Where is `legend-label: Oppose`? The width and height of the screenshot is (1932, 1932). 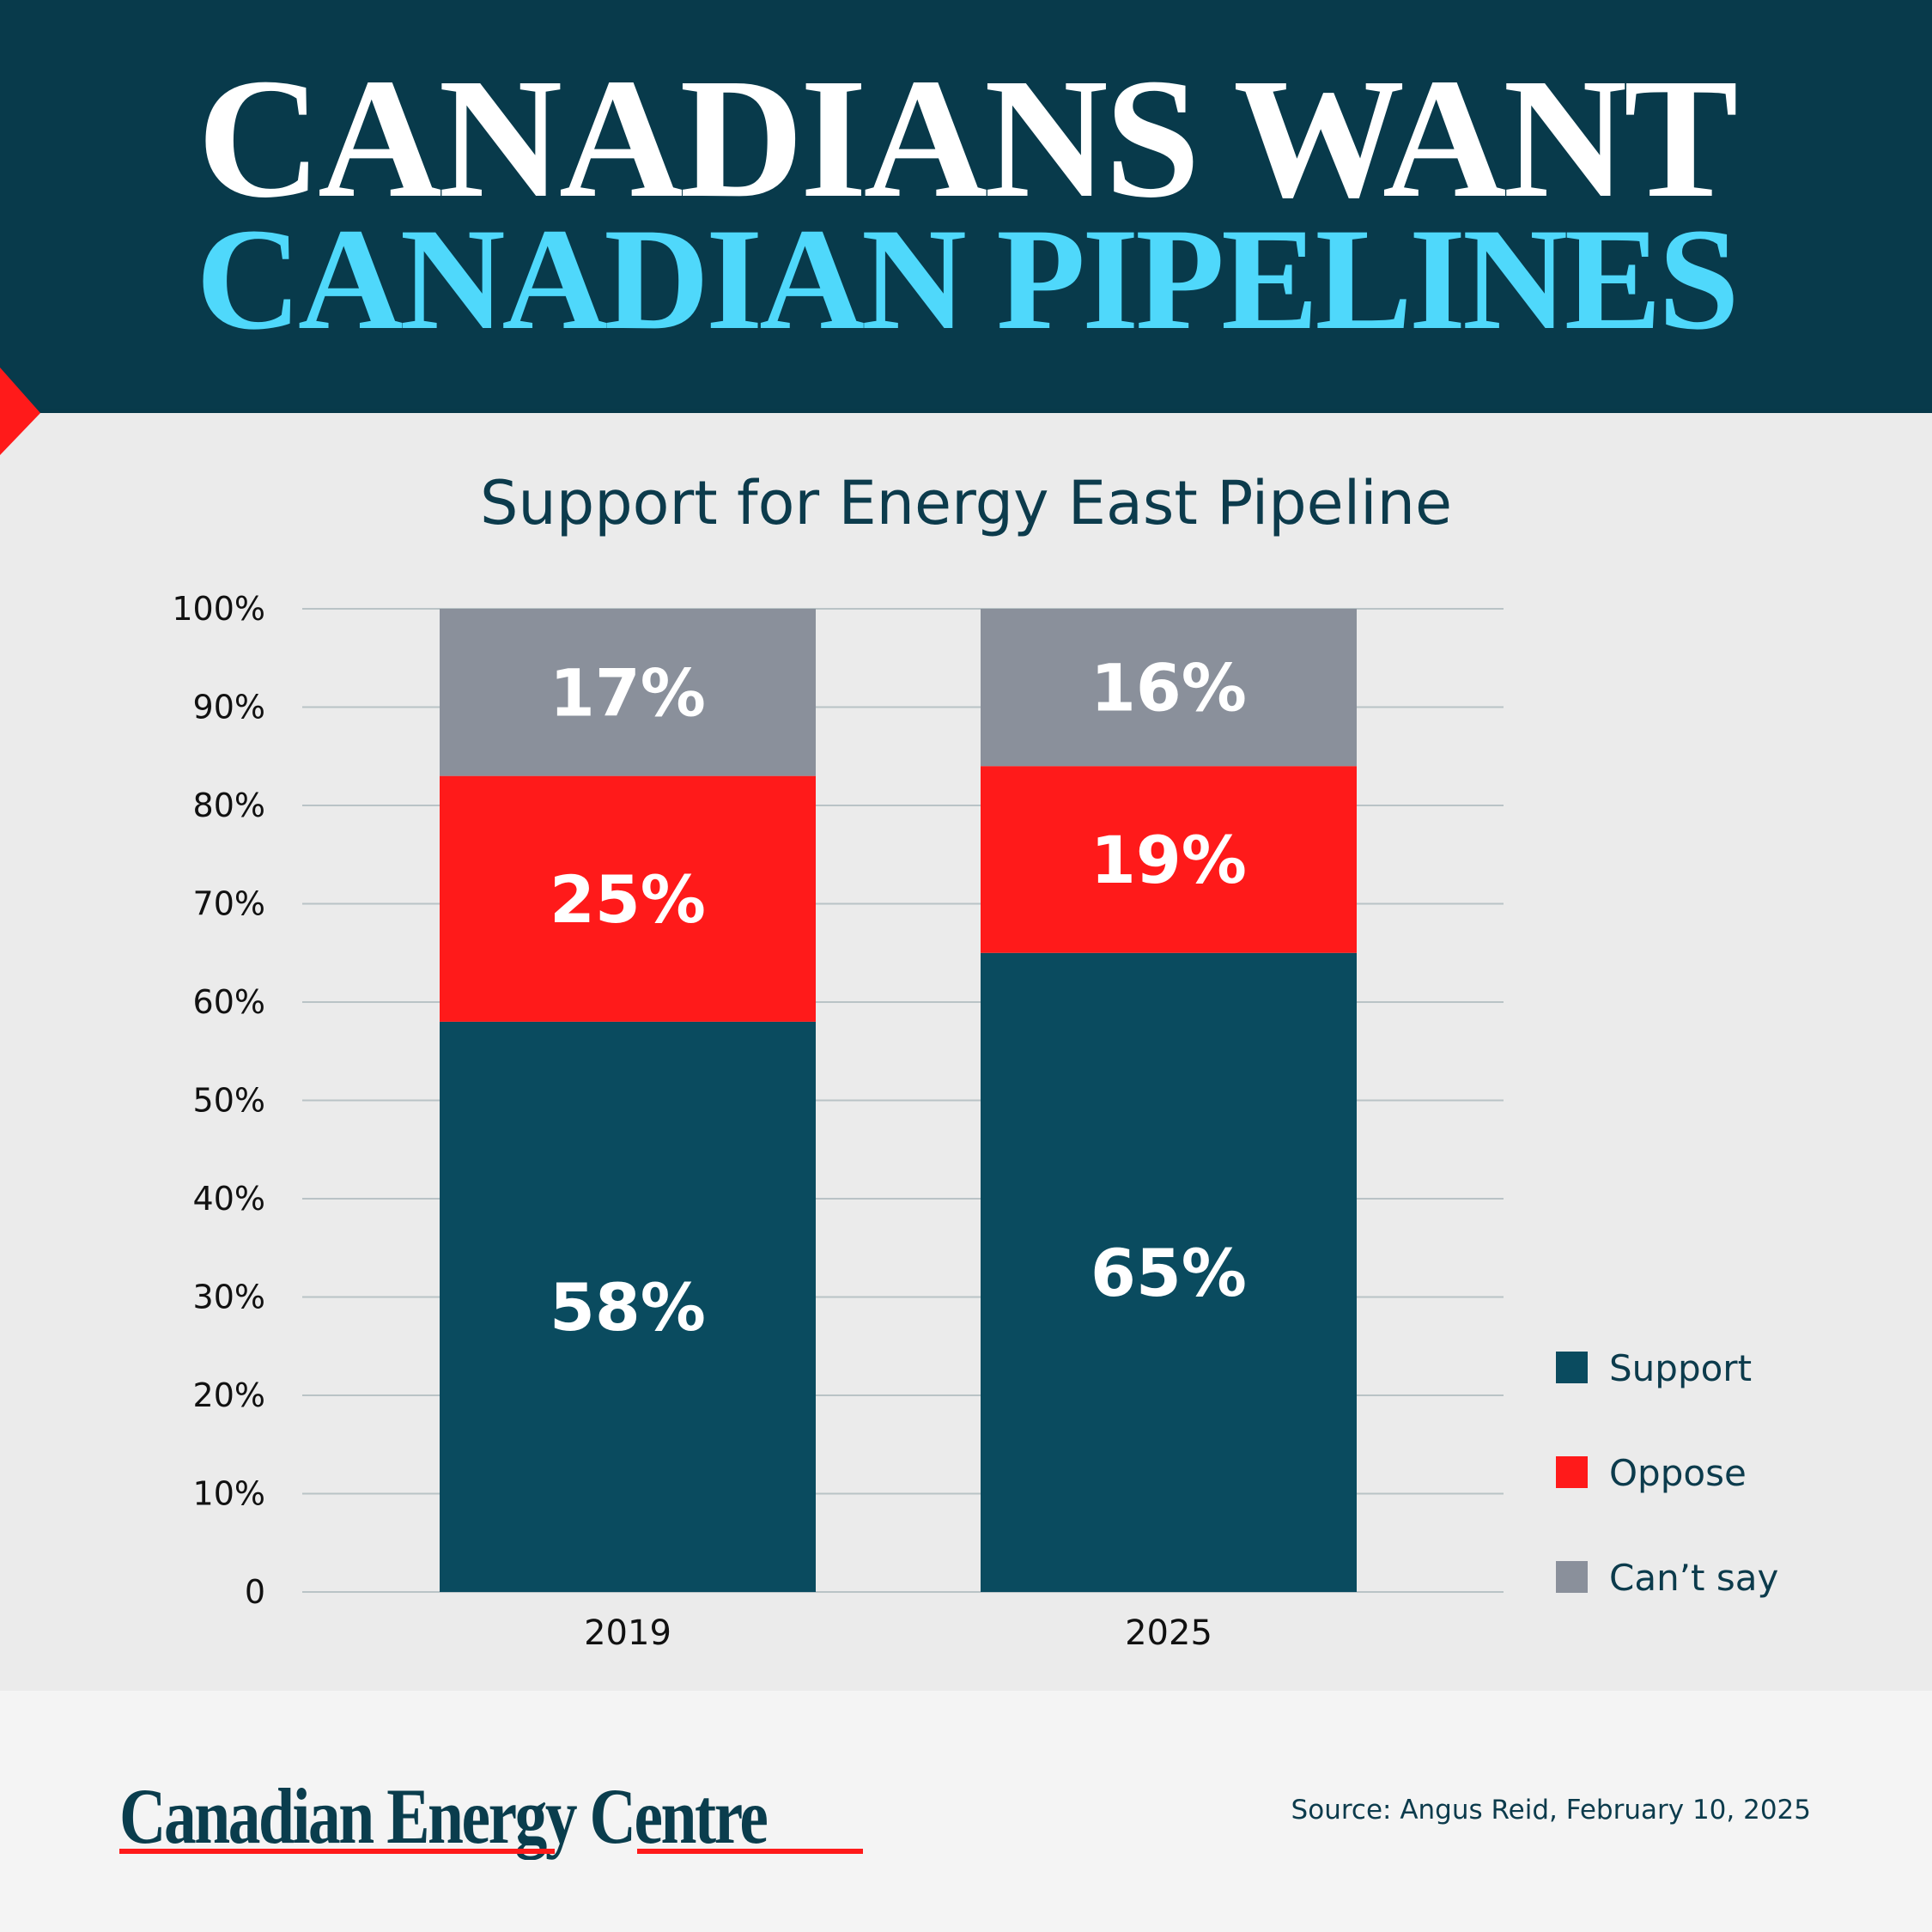
legend-label: Oppose is located at coordinates (1678, 1473).